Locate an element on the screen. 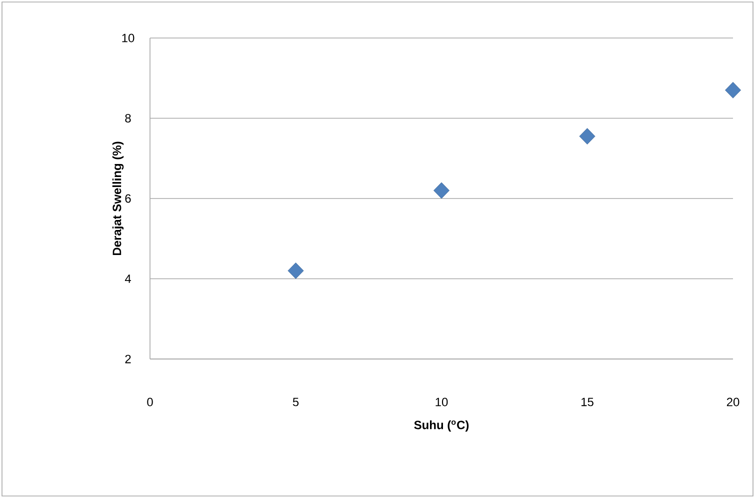 The image size is (755, 498). x-tick-label: 15 is located at coordinates (587, 402).